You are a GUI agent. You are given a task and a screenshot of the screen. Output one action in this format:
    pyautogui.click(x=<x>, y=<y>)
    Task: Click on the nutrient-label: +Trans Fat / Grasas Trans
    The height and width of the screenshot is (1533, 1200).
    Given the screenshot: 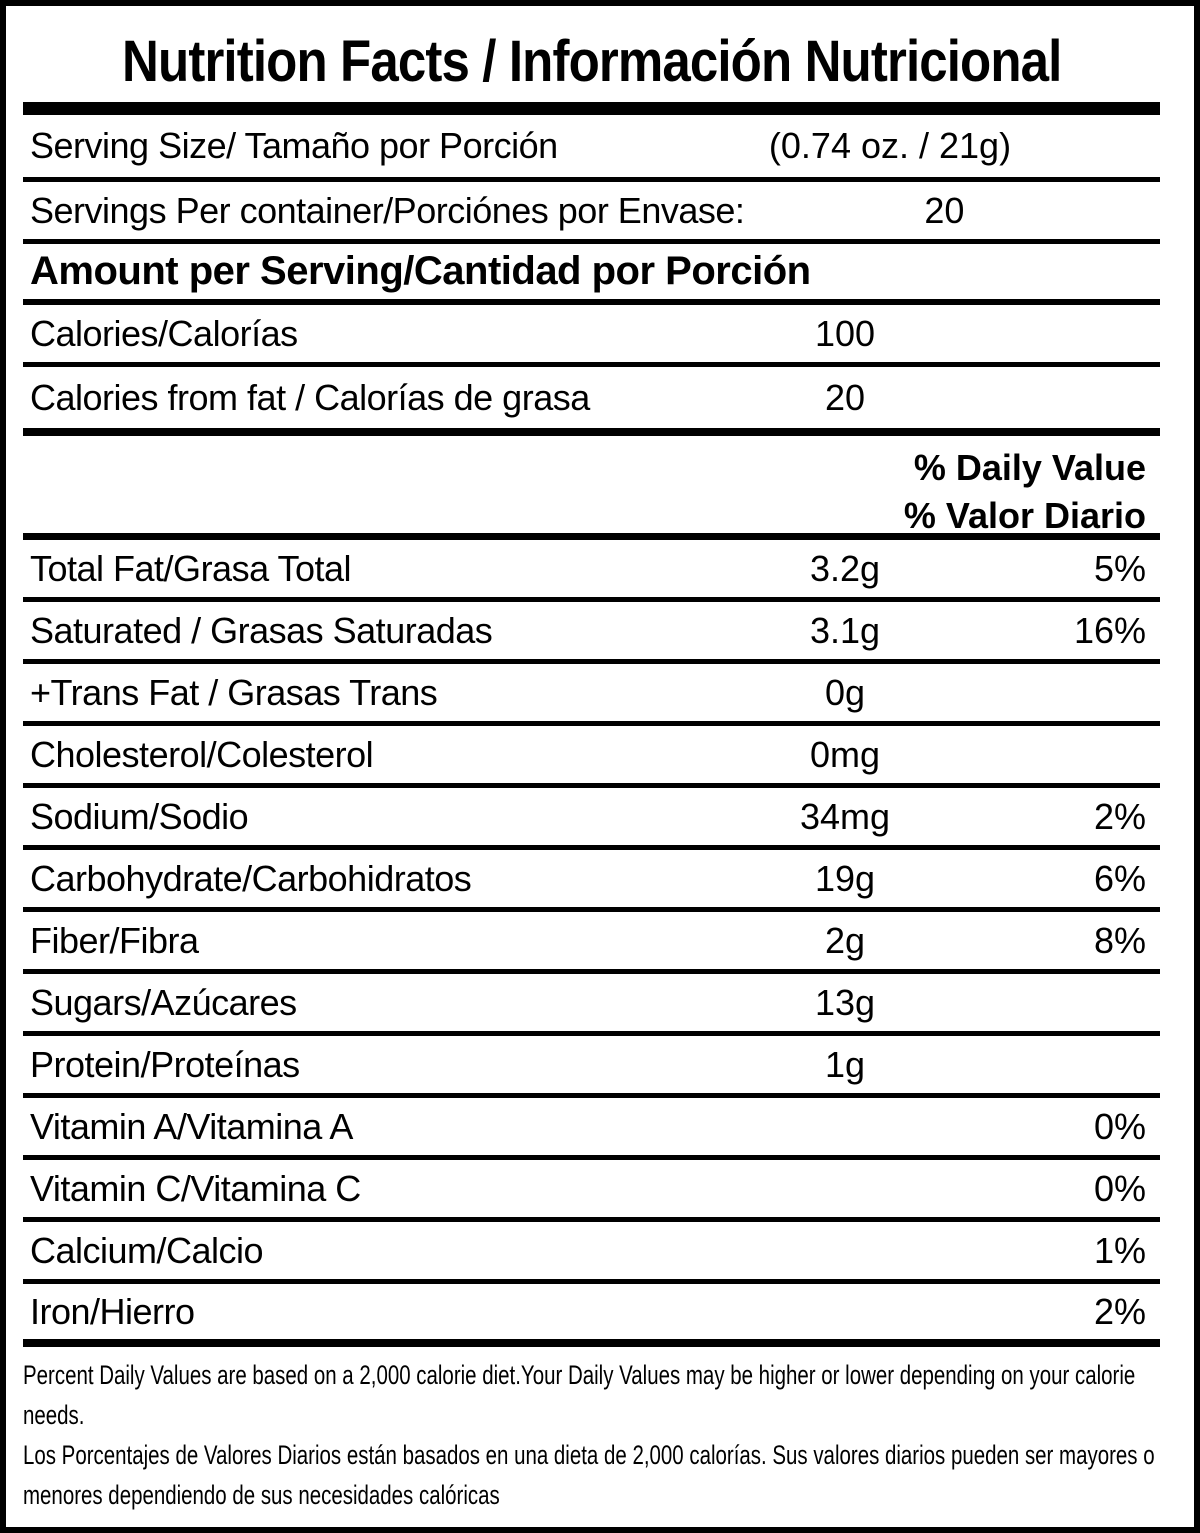 What is the action you would take?
    pyautogui.click(x=234, y=692)
    